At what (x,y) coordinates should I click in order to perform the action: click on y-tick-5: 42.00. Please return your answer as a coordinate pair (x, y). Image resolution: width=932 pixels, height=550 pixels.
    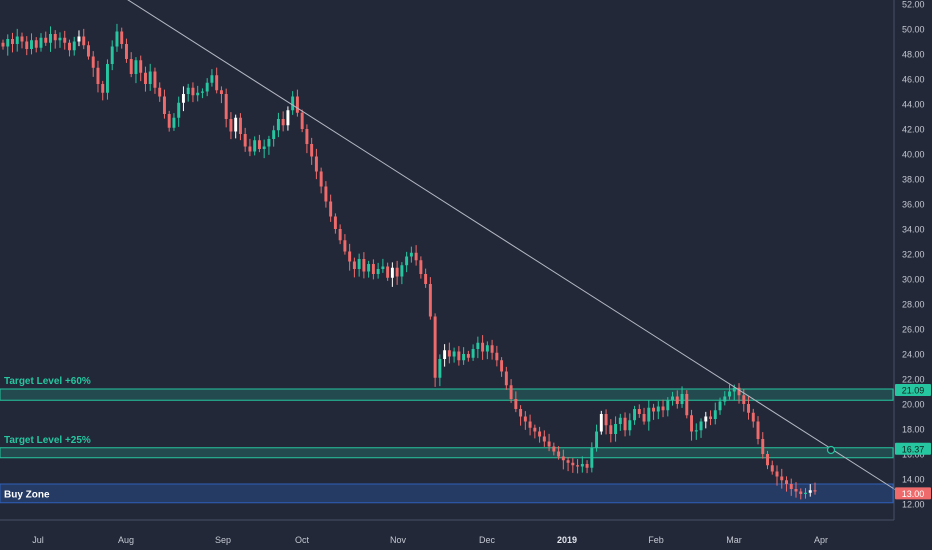
    Looking at the image, I should click on (913, 130).